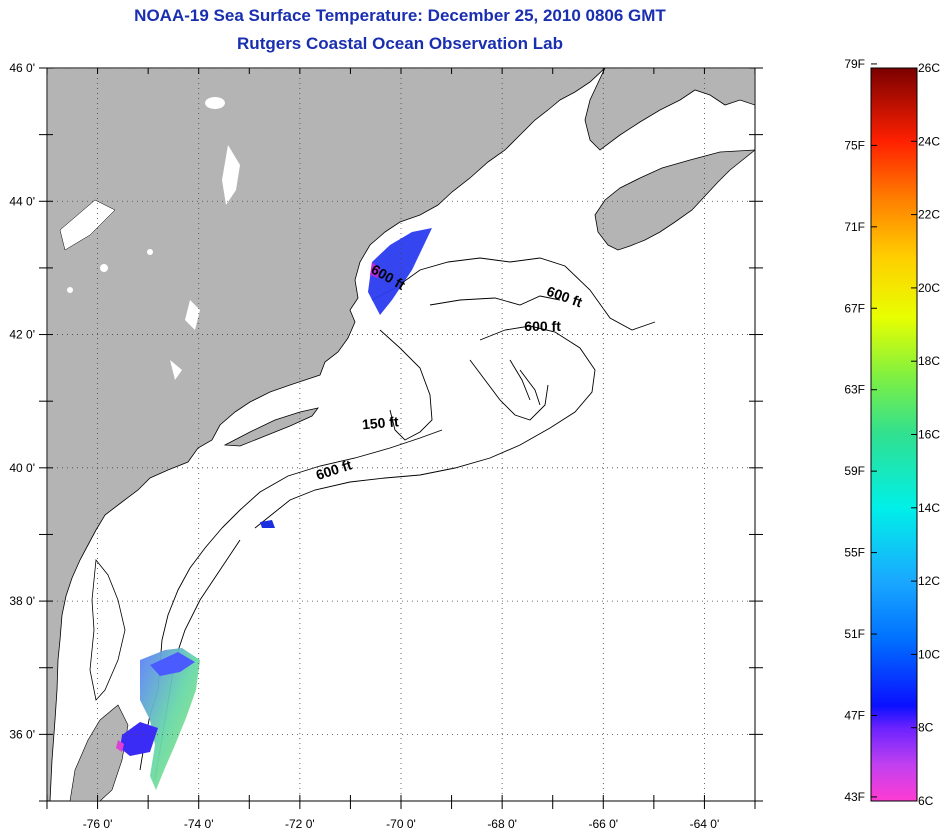  I want to click on colorbar-f-label: 47F, so click(854, 715).